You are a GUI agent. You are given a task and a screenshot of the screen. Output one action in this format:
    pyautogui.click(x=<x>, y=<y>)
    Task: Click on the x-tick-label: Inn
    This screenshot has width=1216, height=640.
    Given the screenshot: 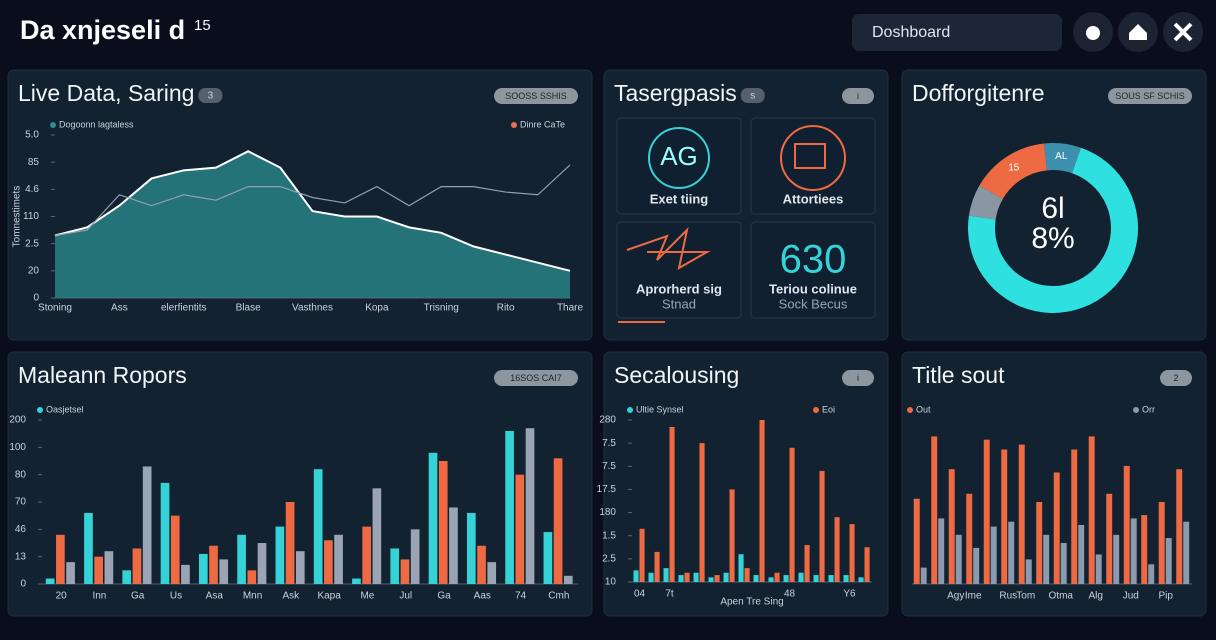 What is the action you would take?
    pyautogui.click(x=99, y=596)
    